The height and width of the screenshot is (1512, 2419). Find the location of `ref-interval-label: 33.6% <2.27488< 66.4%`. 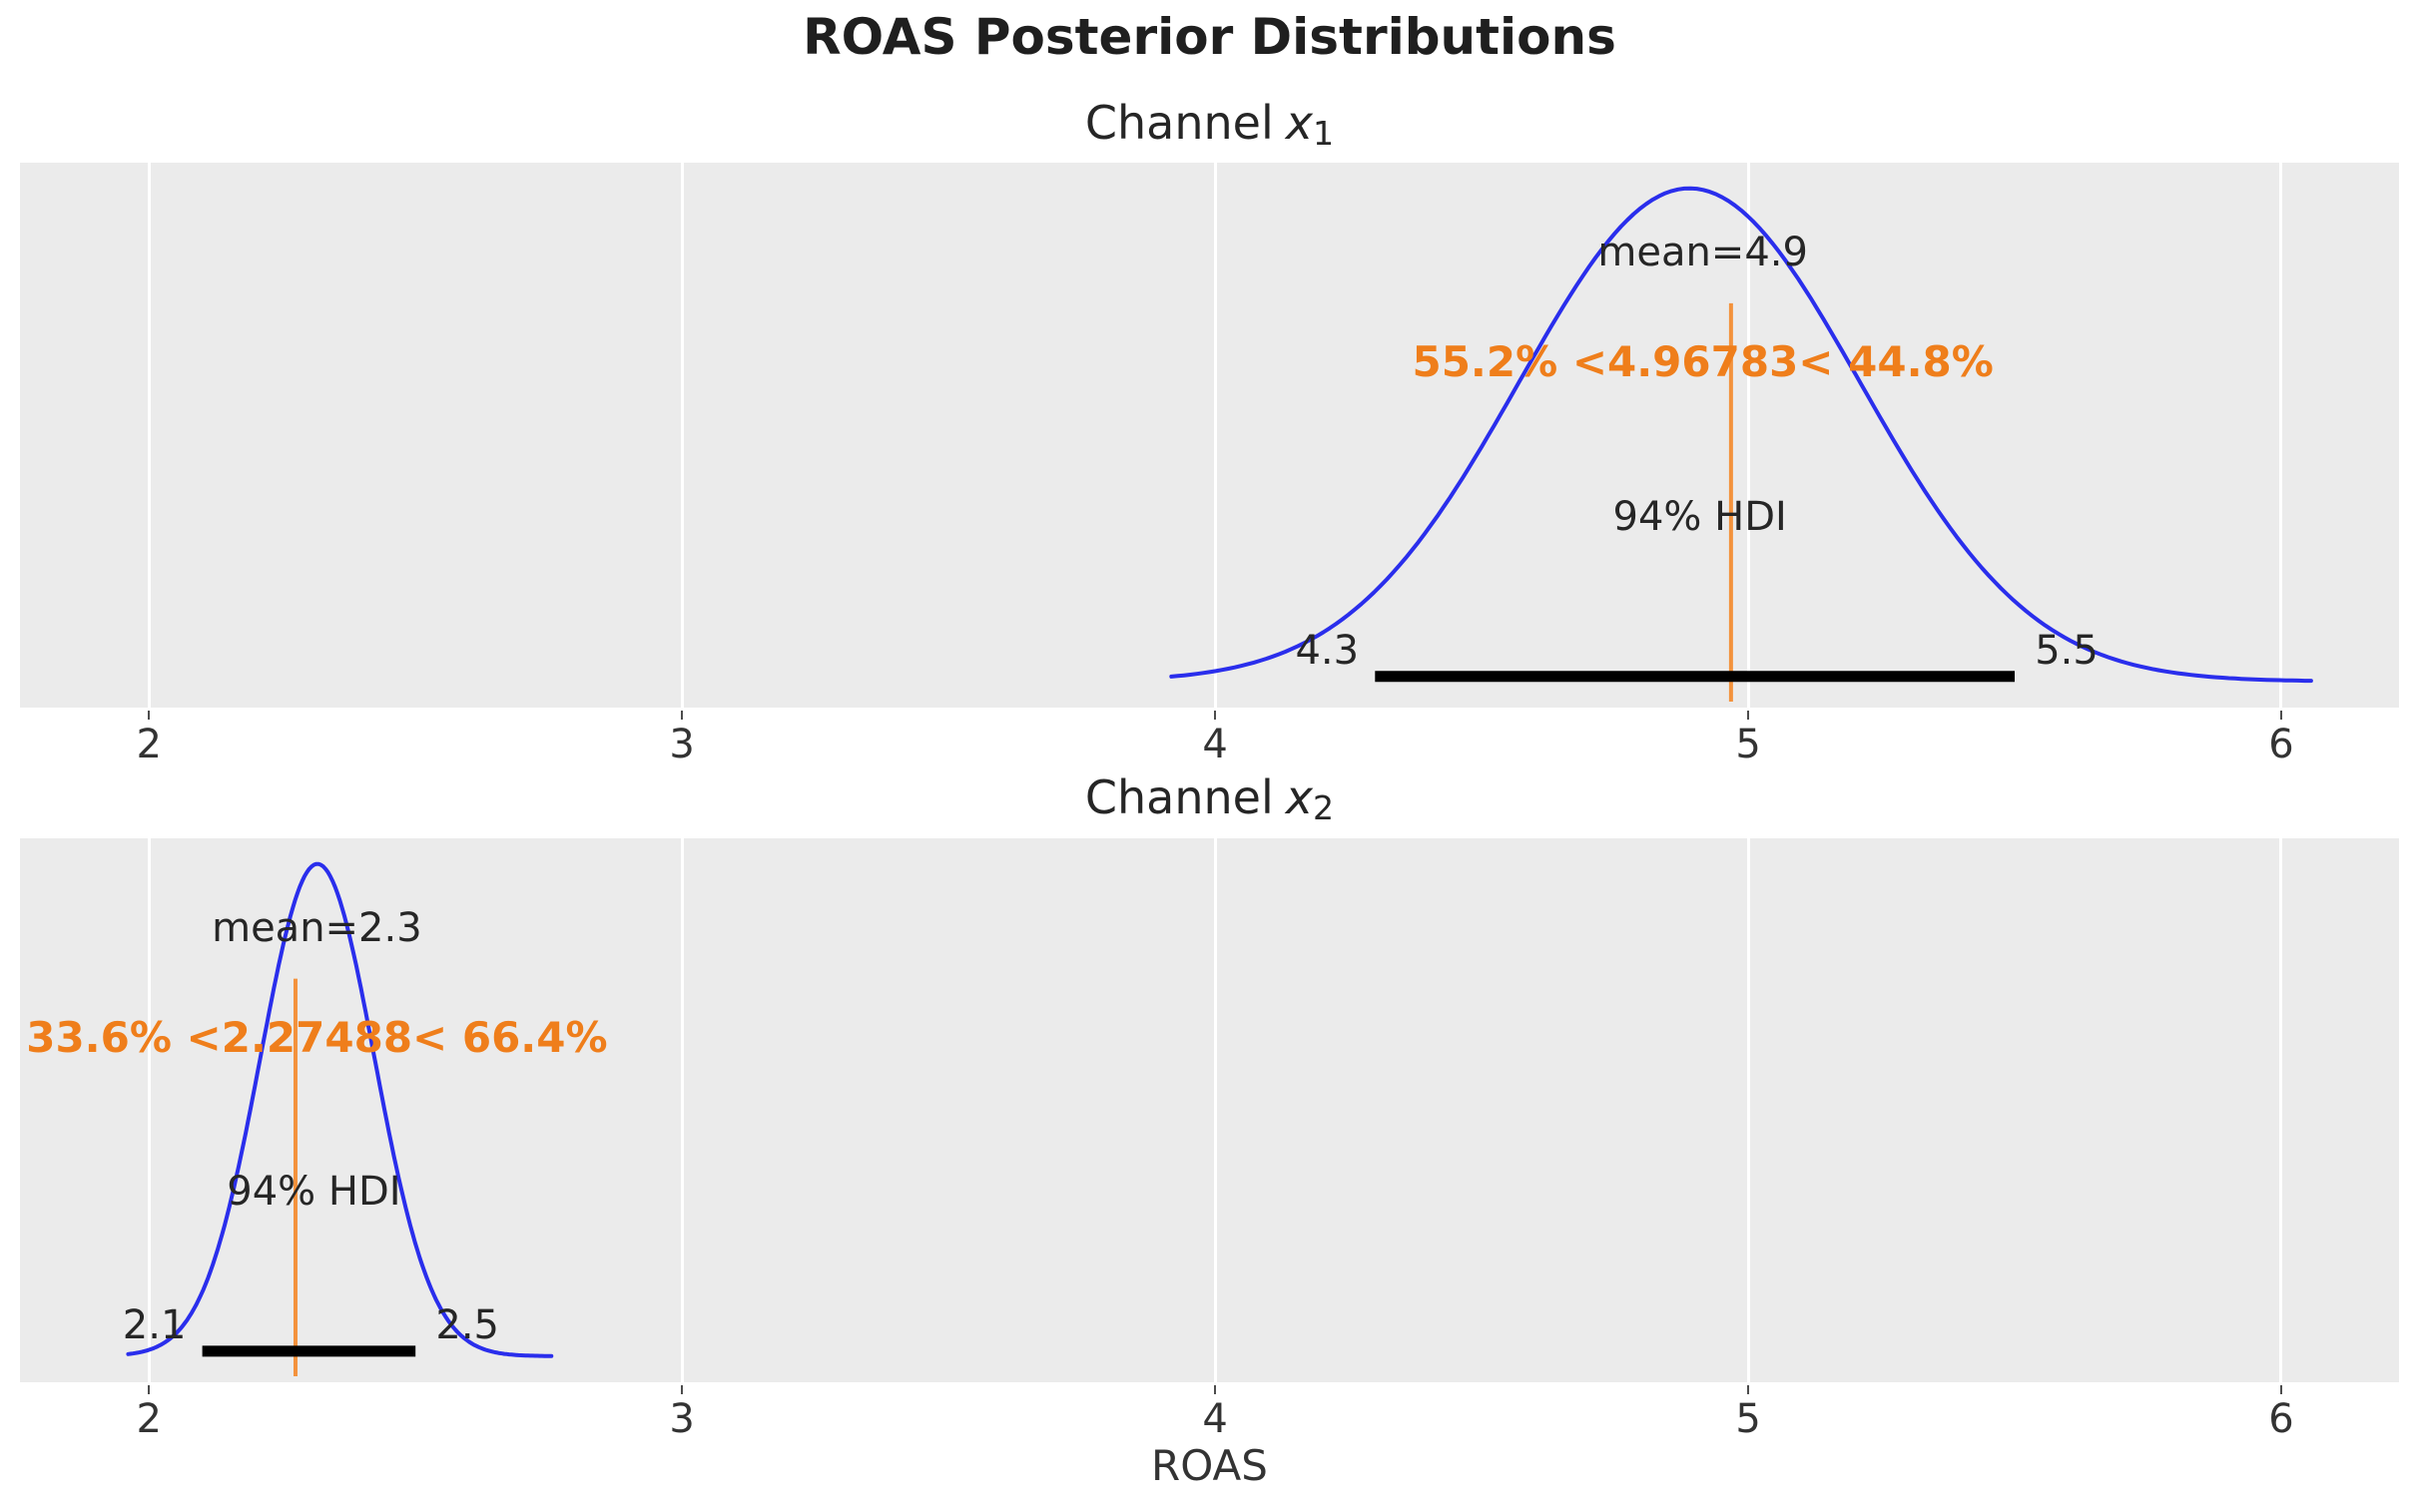

ref-interval-label: 33.6% <2.27488< 66.4% is located at coordinates (317, 1038).